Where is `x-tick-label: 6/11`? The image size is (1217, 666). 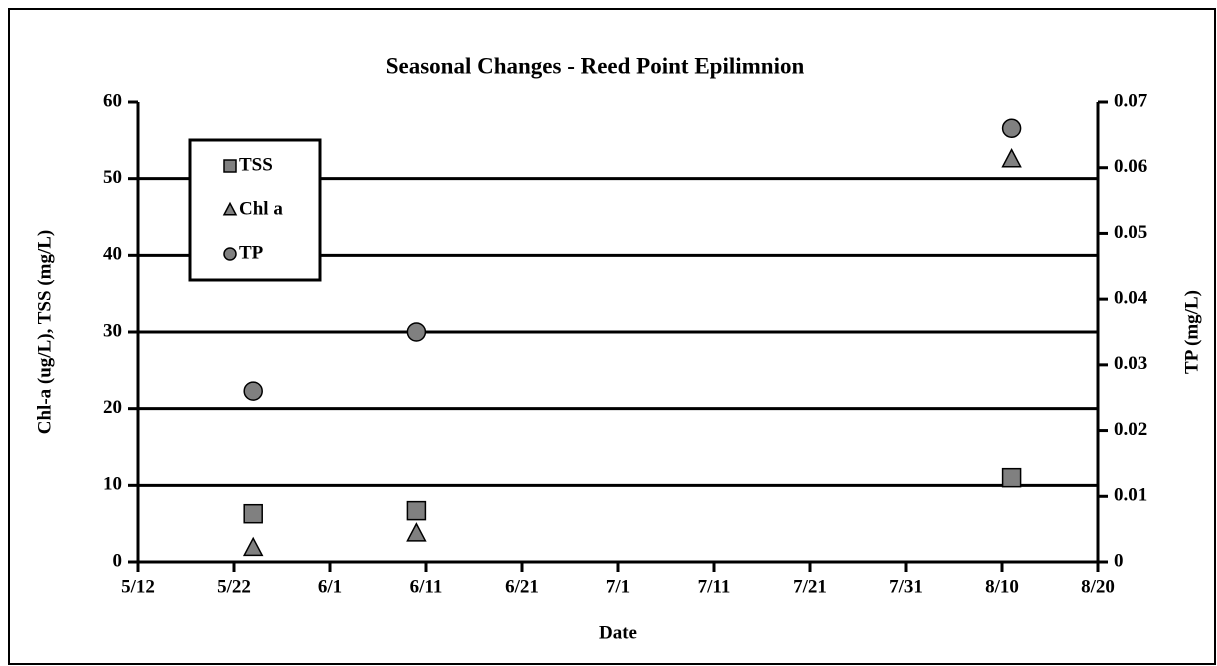
x-tick-label: 6/11 is located at coordinates (426, 586).